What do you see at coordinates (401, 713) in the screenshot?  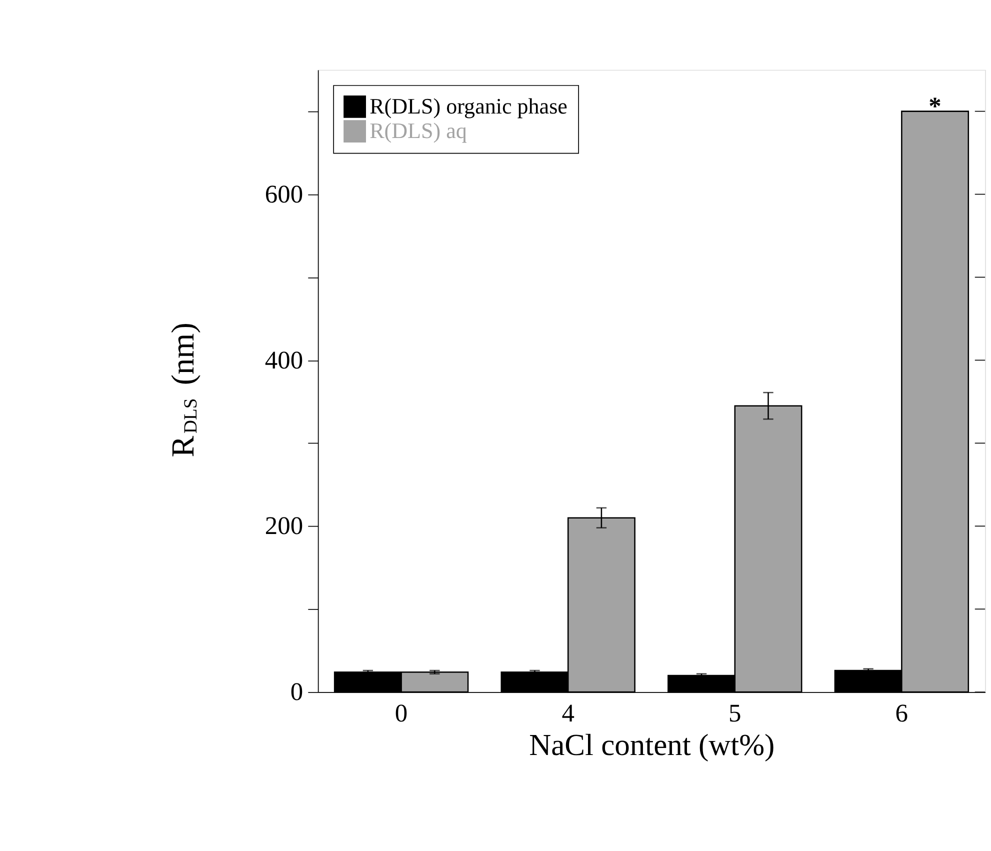 I see `x-tick-label: 0` at bounding box center [401, 713].